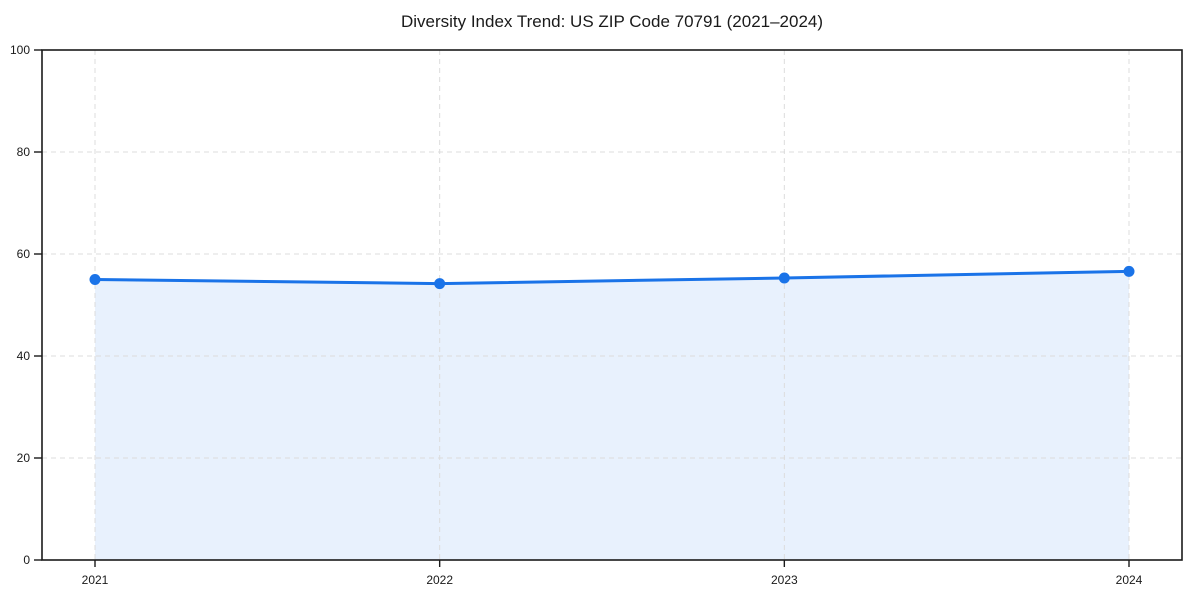 This screenshot has width=1200, height=600. Describe the element at coordinates (26, 560) in the screenshot. I see `y-tick-label: 0` at that location.